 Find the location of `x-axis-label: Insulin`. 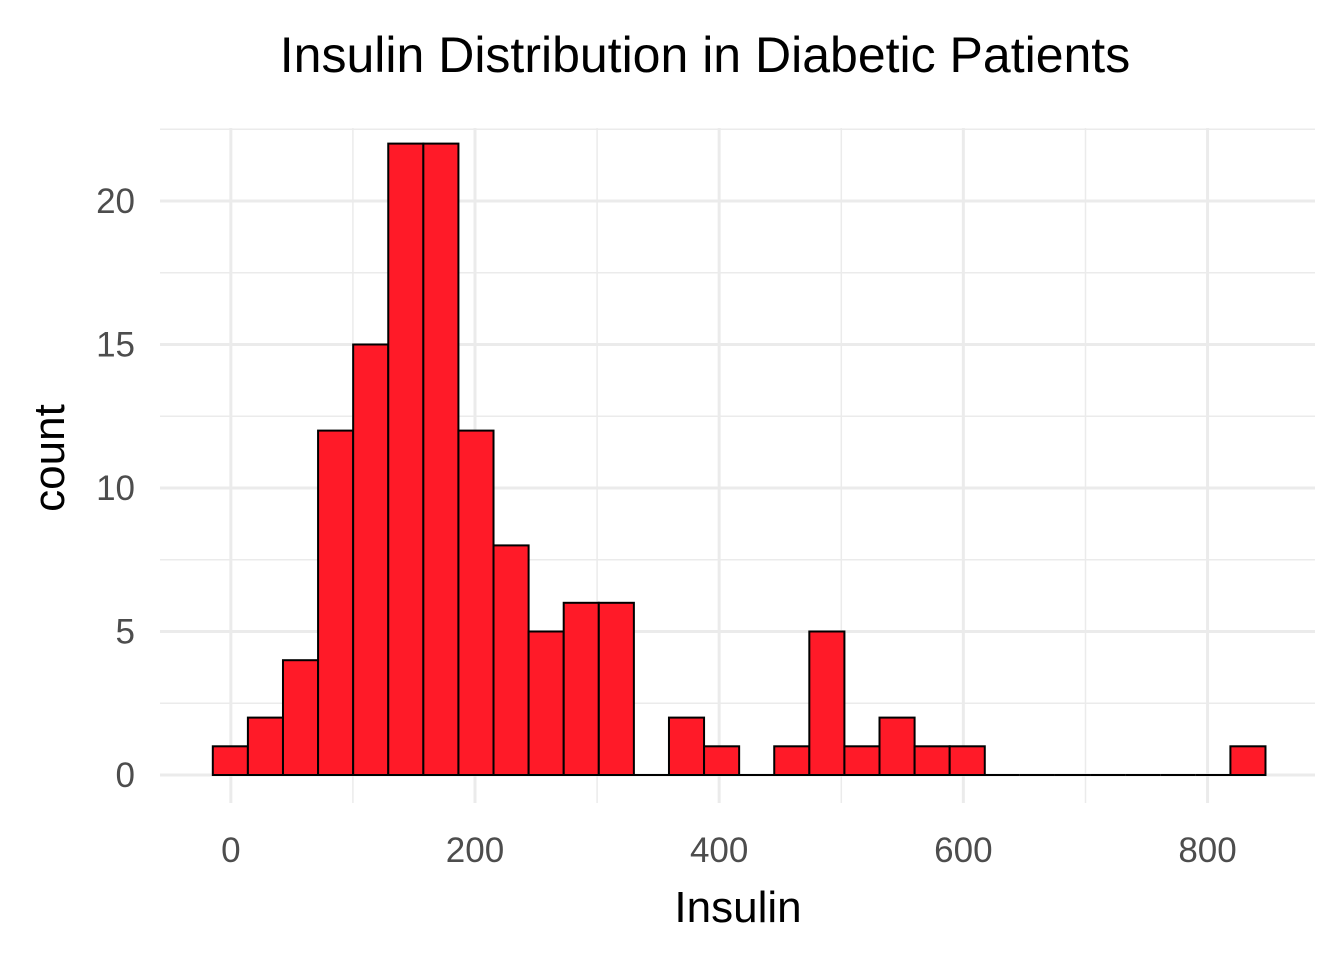

x-axis-label: Insulin is located at coordinates (737, 907).